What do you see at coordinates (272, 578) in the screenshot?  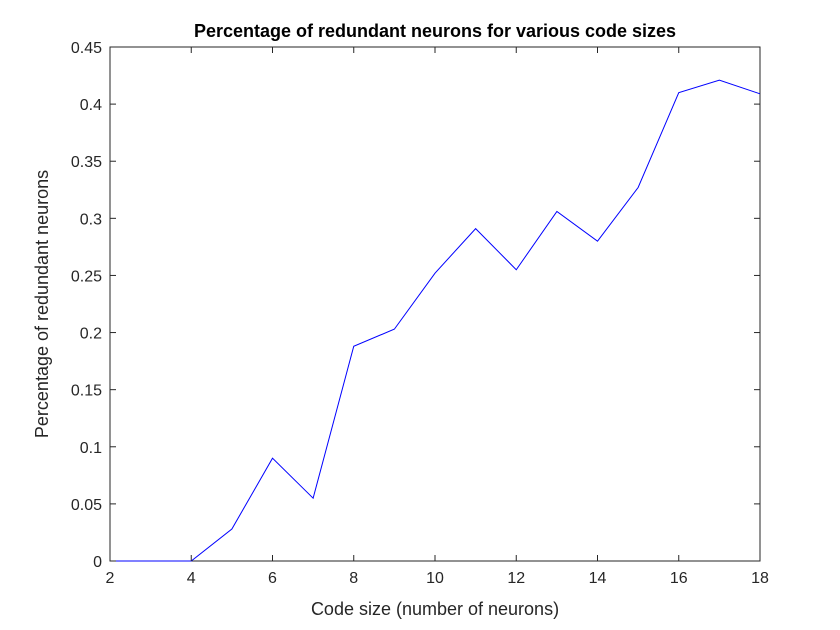 I see `x-tick-label: 6` at bounding box center [272, 578].